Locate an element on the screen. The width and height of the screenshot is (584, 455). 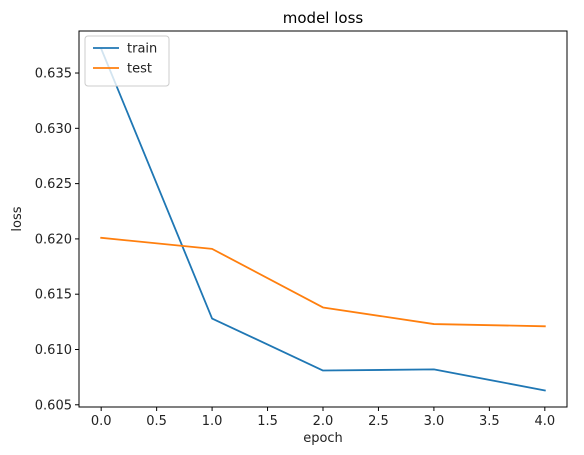
y-tick-label: 0.605 is located at coordinates (53, 405).